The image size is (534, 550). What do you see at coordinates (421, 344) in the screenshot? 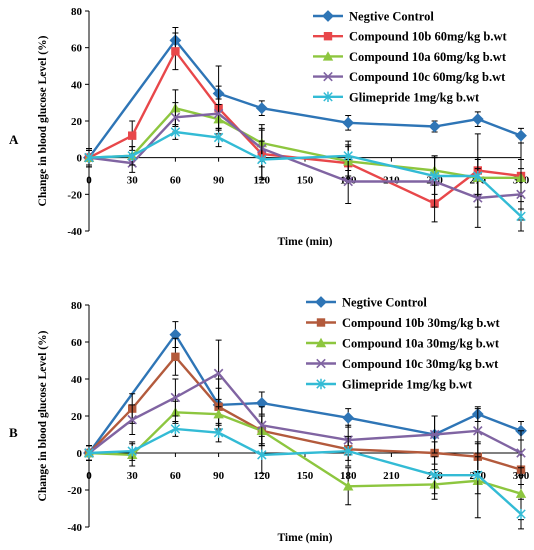
I see `legend-entry: Compound 10a 30mg/kg b.wt` at bounding box center [421, 344].